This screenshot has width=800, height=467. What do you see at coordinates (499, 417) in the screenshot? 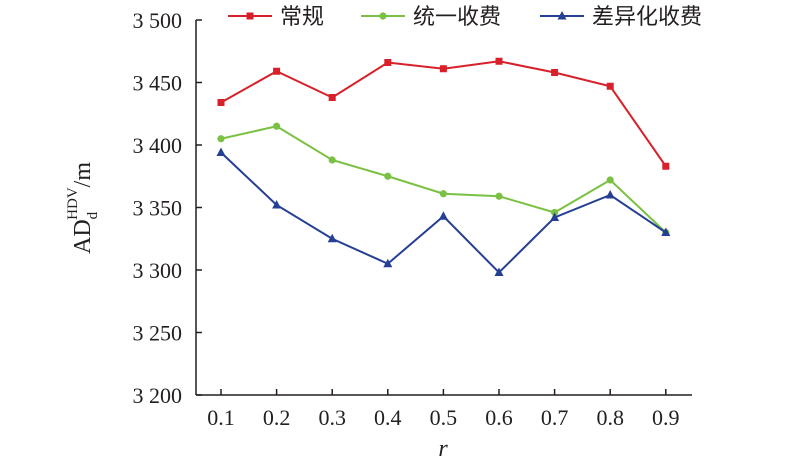
I see `x-tick-label: 0.6` at bounding box center [499, 417].